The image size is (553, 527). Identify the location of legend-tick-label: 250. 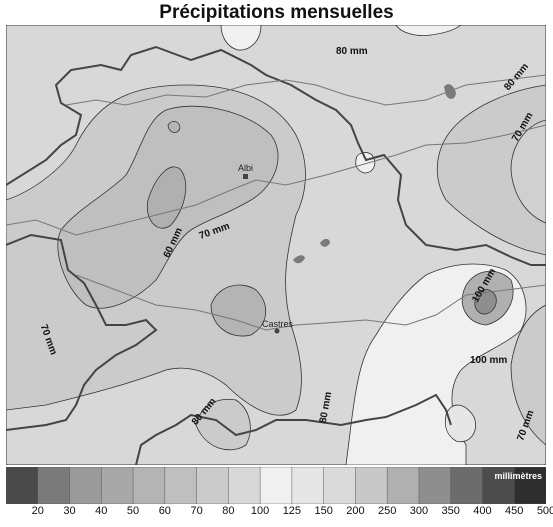
(387, 511).